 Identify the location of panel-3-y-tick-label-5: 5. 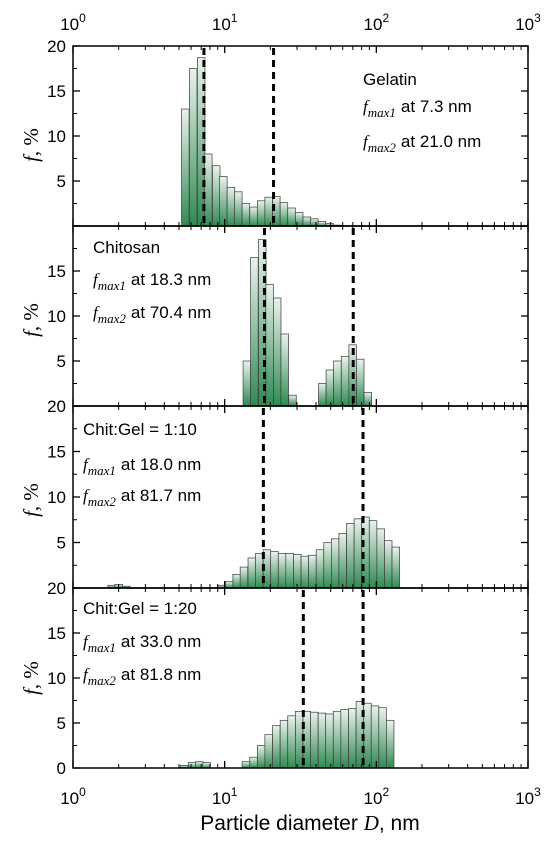
(61, 543).